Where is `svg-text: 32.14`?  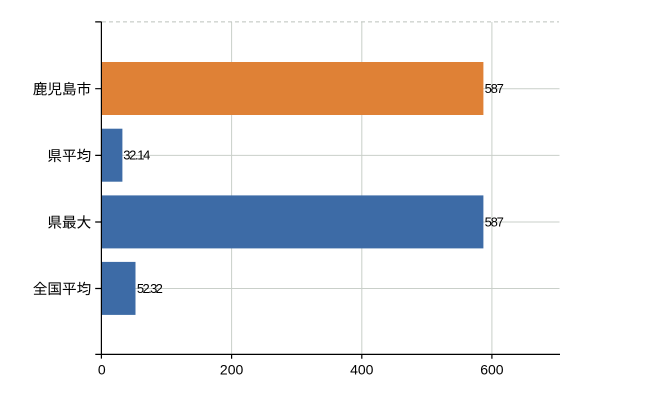 svg-text: 32.14 is located at coordinates (136, 154).